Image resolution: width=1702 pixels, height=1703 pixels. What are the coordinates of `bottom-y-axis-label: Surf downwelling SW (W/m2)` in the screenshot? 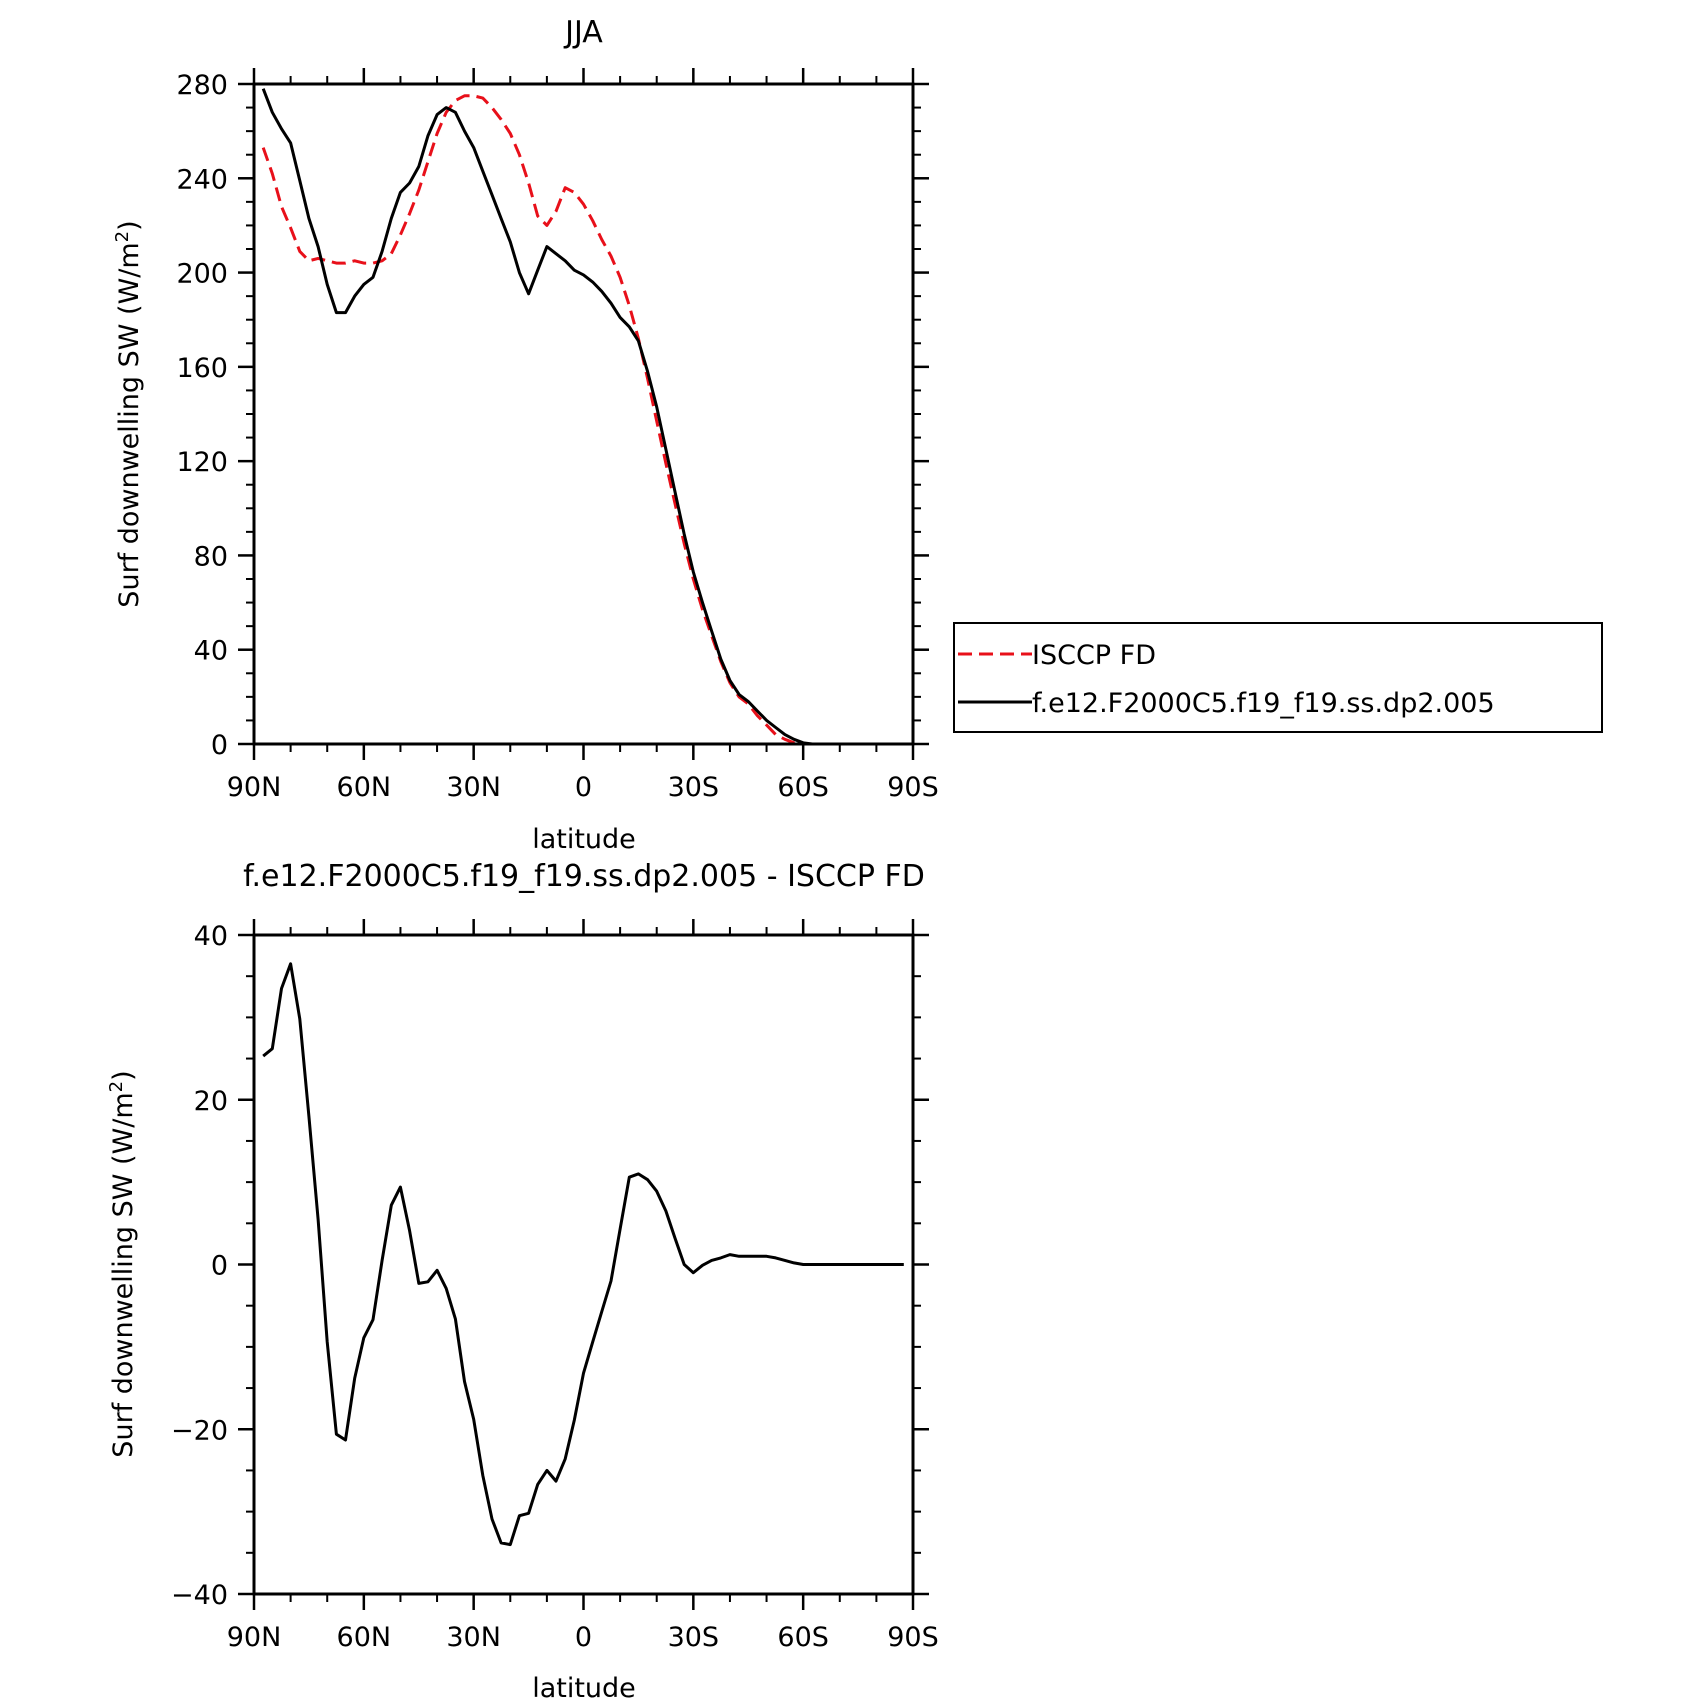 It's located at (123, 1263).